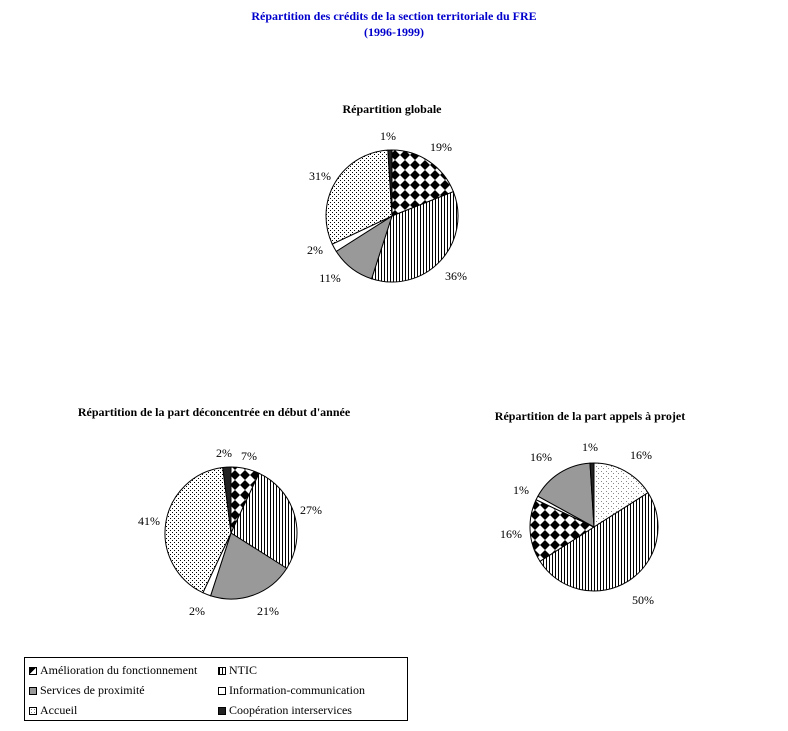 The width and height of the screenshot is (788, 731). What do you see at coordinates (249, 456) in the screenshot?
I see `slice-label: 7%` at bounding box center [249, 456].